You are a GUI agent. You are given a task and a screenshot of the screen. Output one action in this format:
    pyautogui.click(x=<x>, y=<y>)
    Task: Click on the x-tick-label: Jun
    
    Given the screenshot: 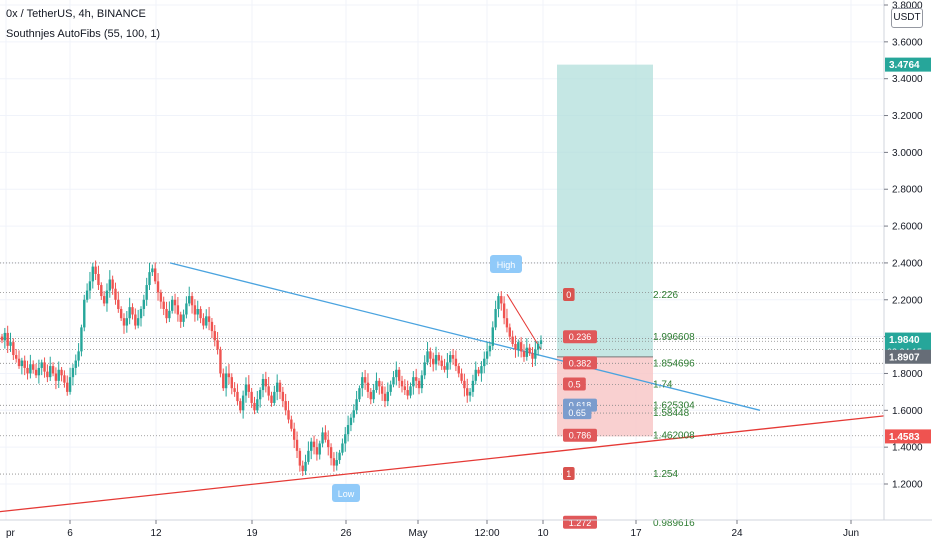 What is the action you would take?
    pyautogui.click(x=851, y=533)
    